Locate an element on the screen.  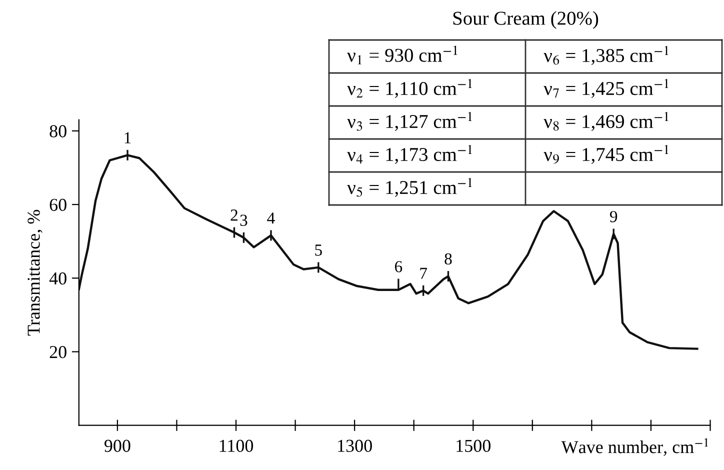
annotation: 1 is located at coordinates (127, 138).